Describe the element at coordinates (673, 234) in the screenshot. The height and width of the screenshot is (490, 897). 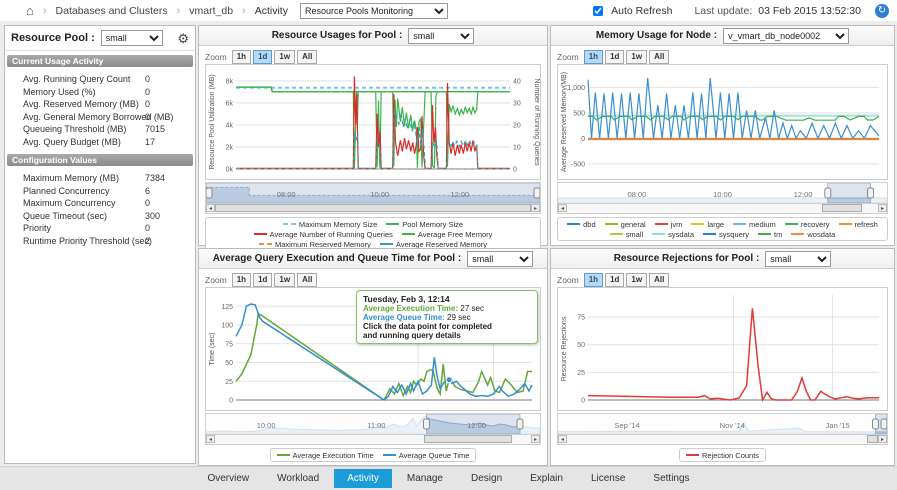
I see `legend-item: sysdata` at that location.